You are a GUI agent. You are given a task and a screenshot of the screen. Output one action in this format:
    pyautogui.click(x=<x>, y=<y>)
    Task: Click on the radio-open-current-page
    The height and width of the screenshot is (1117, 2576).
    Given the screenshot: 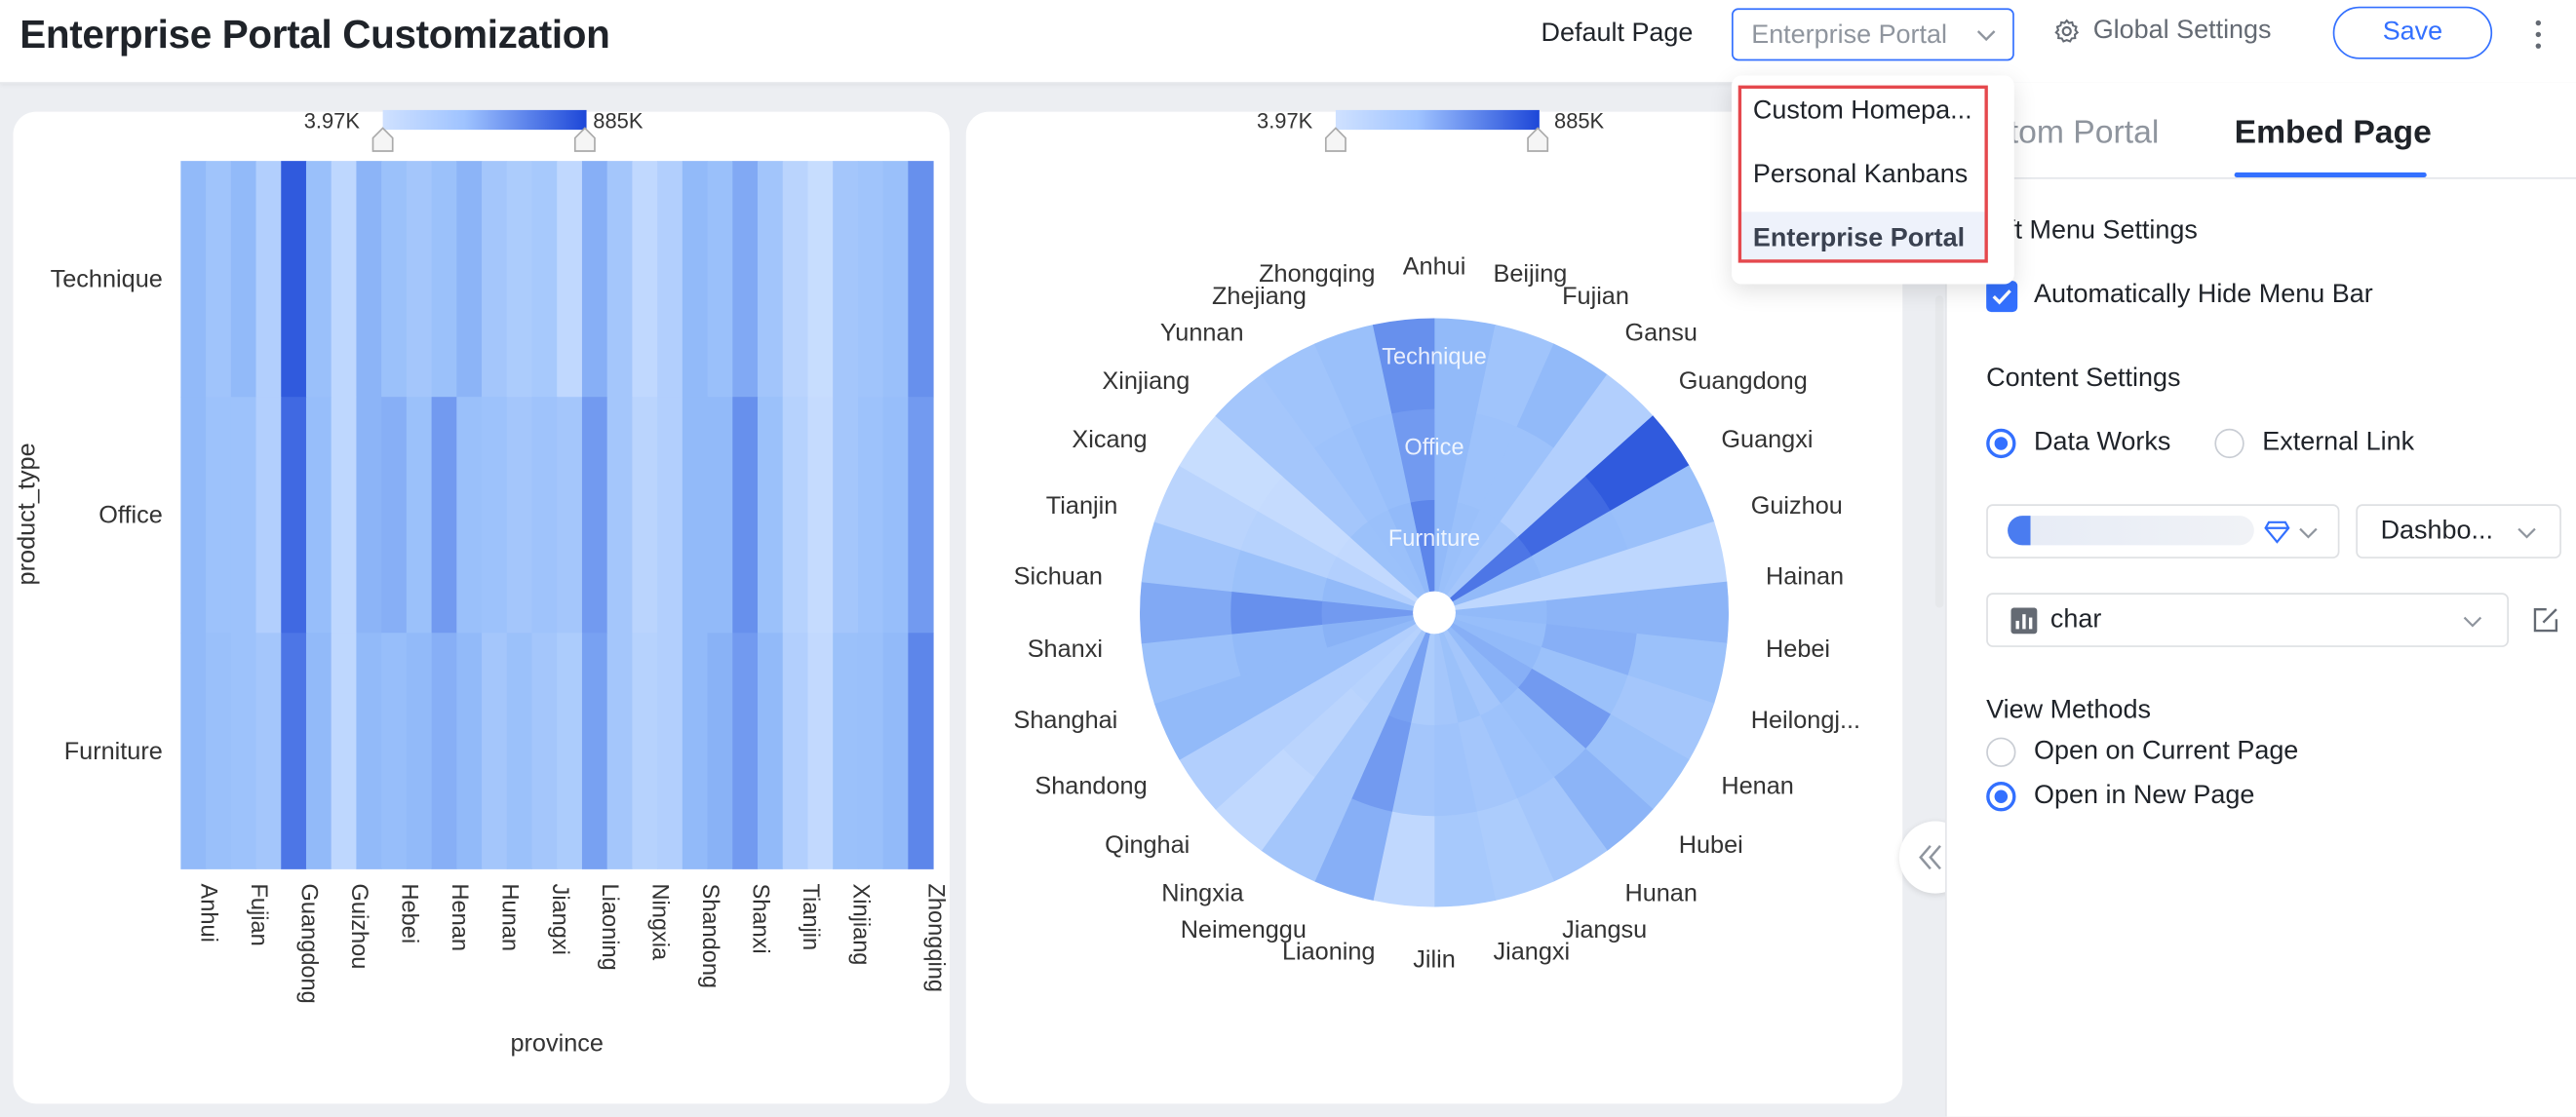 What is the action you would take?
    pyautogui.click(x=2001, y=752)
    